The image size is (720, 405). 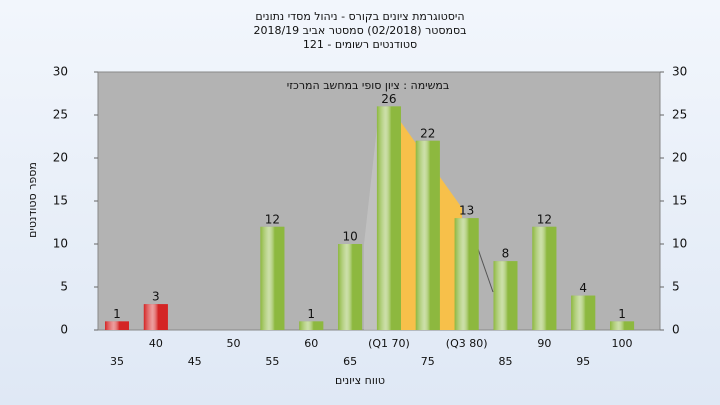 What do you see at coordinates (360, 380) in the screenshot?
I see `x-axis-label: טווח ציונים` at bounding box center [360, 380].